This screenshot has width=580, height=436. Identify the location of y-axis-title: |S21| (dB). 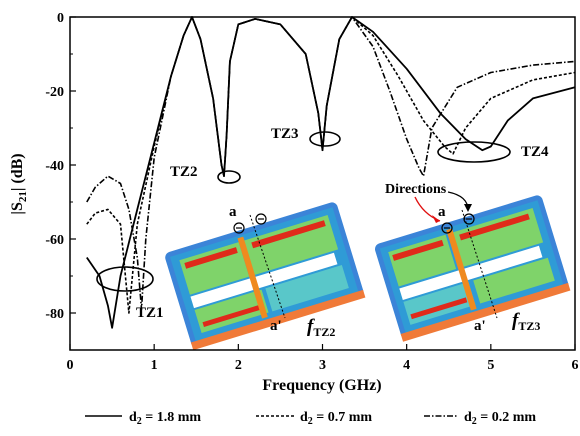
(19, 183).